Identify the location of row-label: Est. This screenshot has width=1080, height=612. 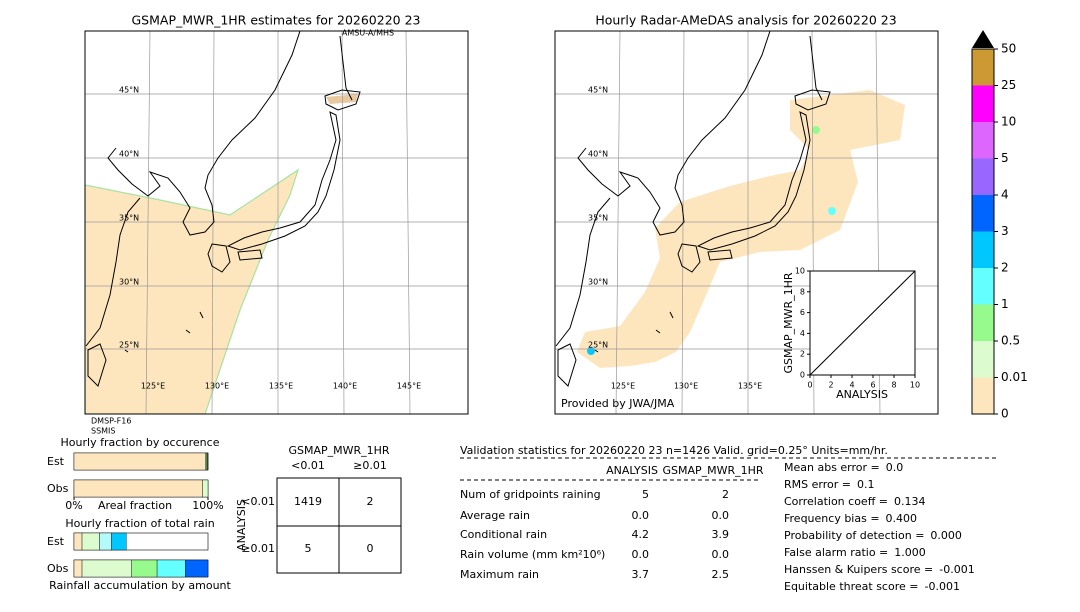
(56, 461).